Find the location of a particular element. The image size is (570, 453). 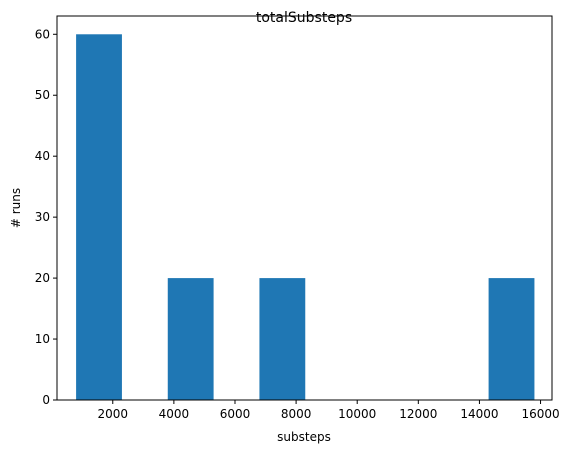

y-tick-label: 40 is located at coordinates (42, 156).